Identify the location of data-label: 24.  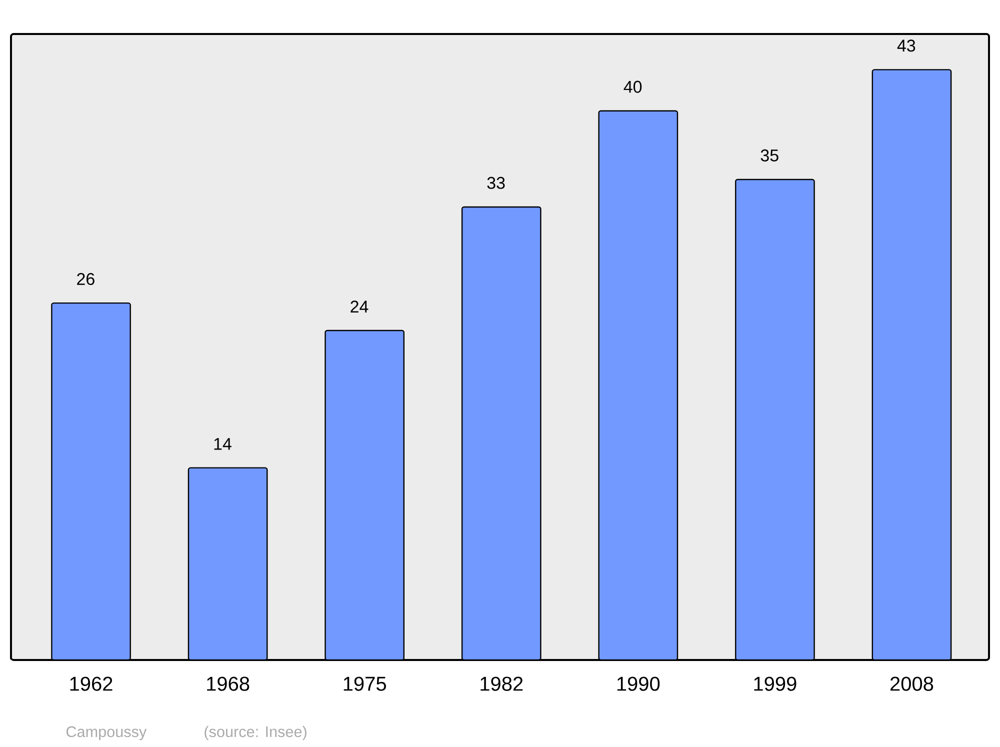
(359, 306).